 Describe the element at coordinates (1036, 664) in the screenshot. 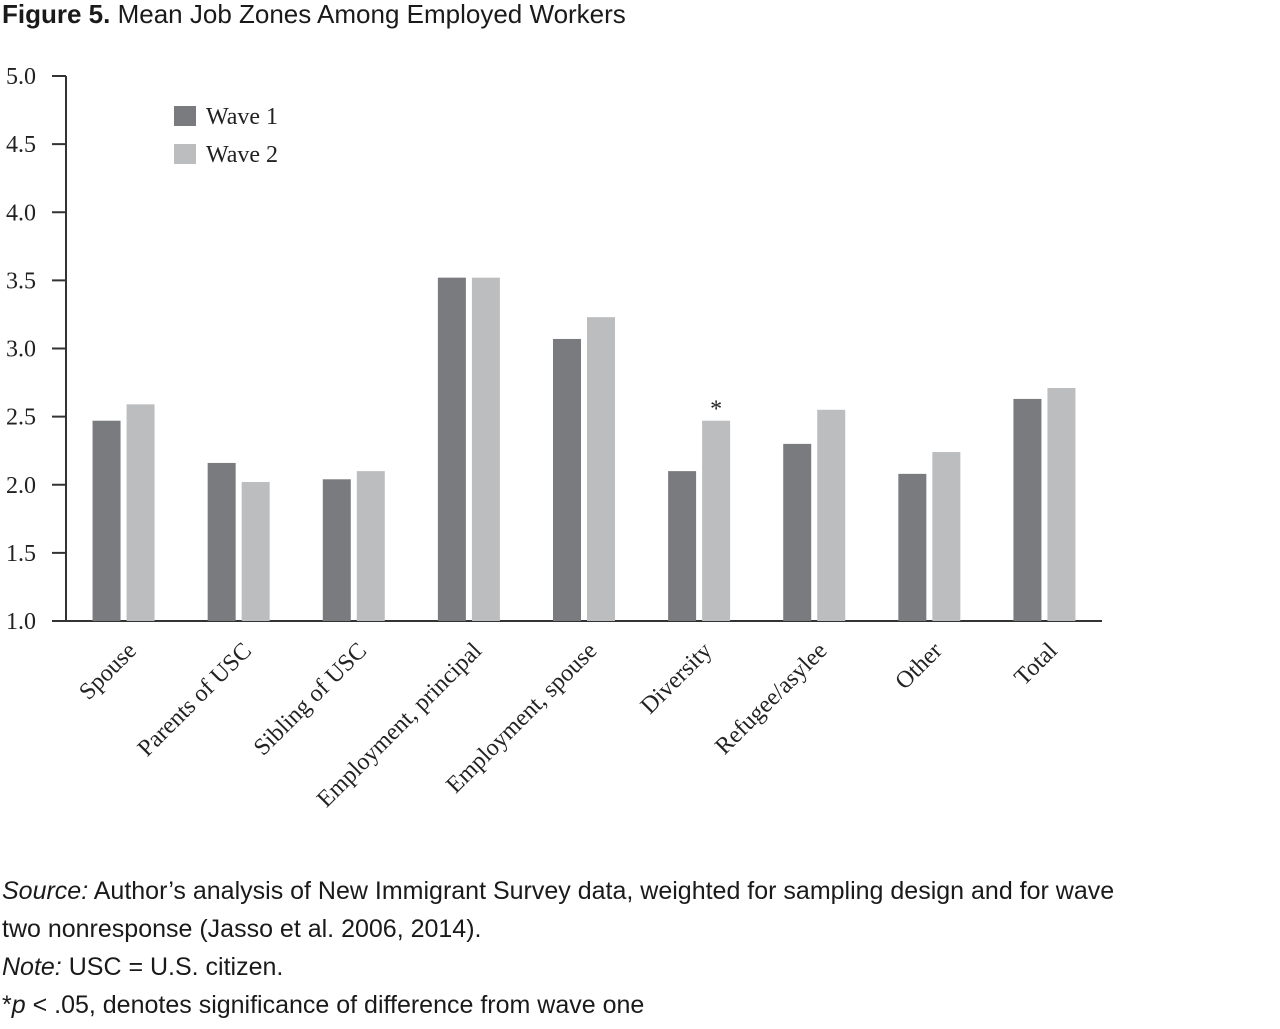

I see `x-tick-label: Total` at that location.